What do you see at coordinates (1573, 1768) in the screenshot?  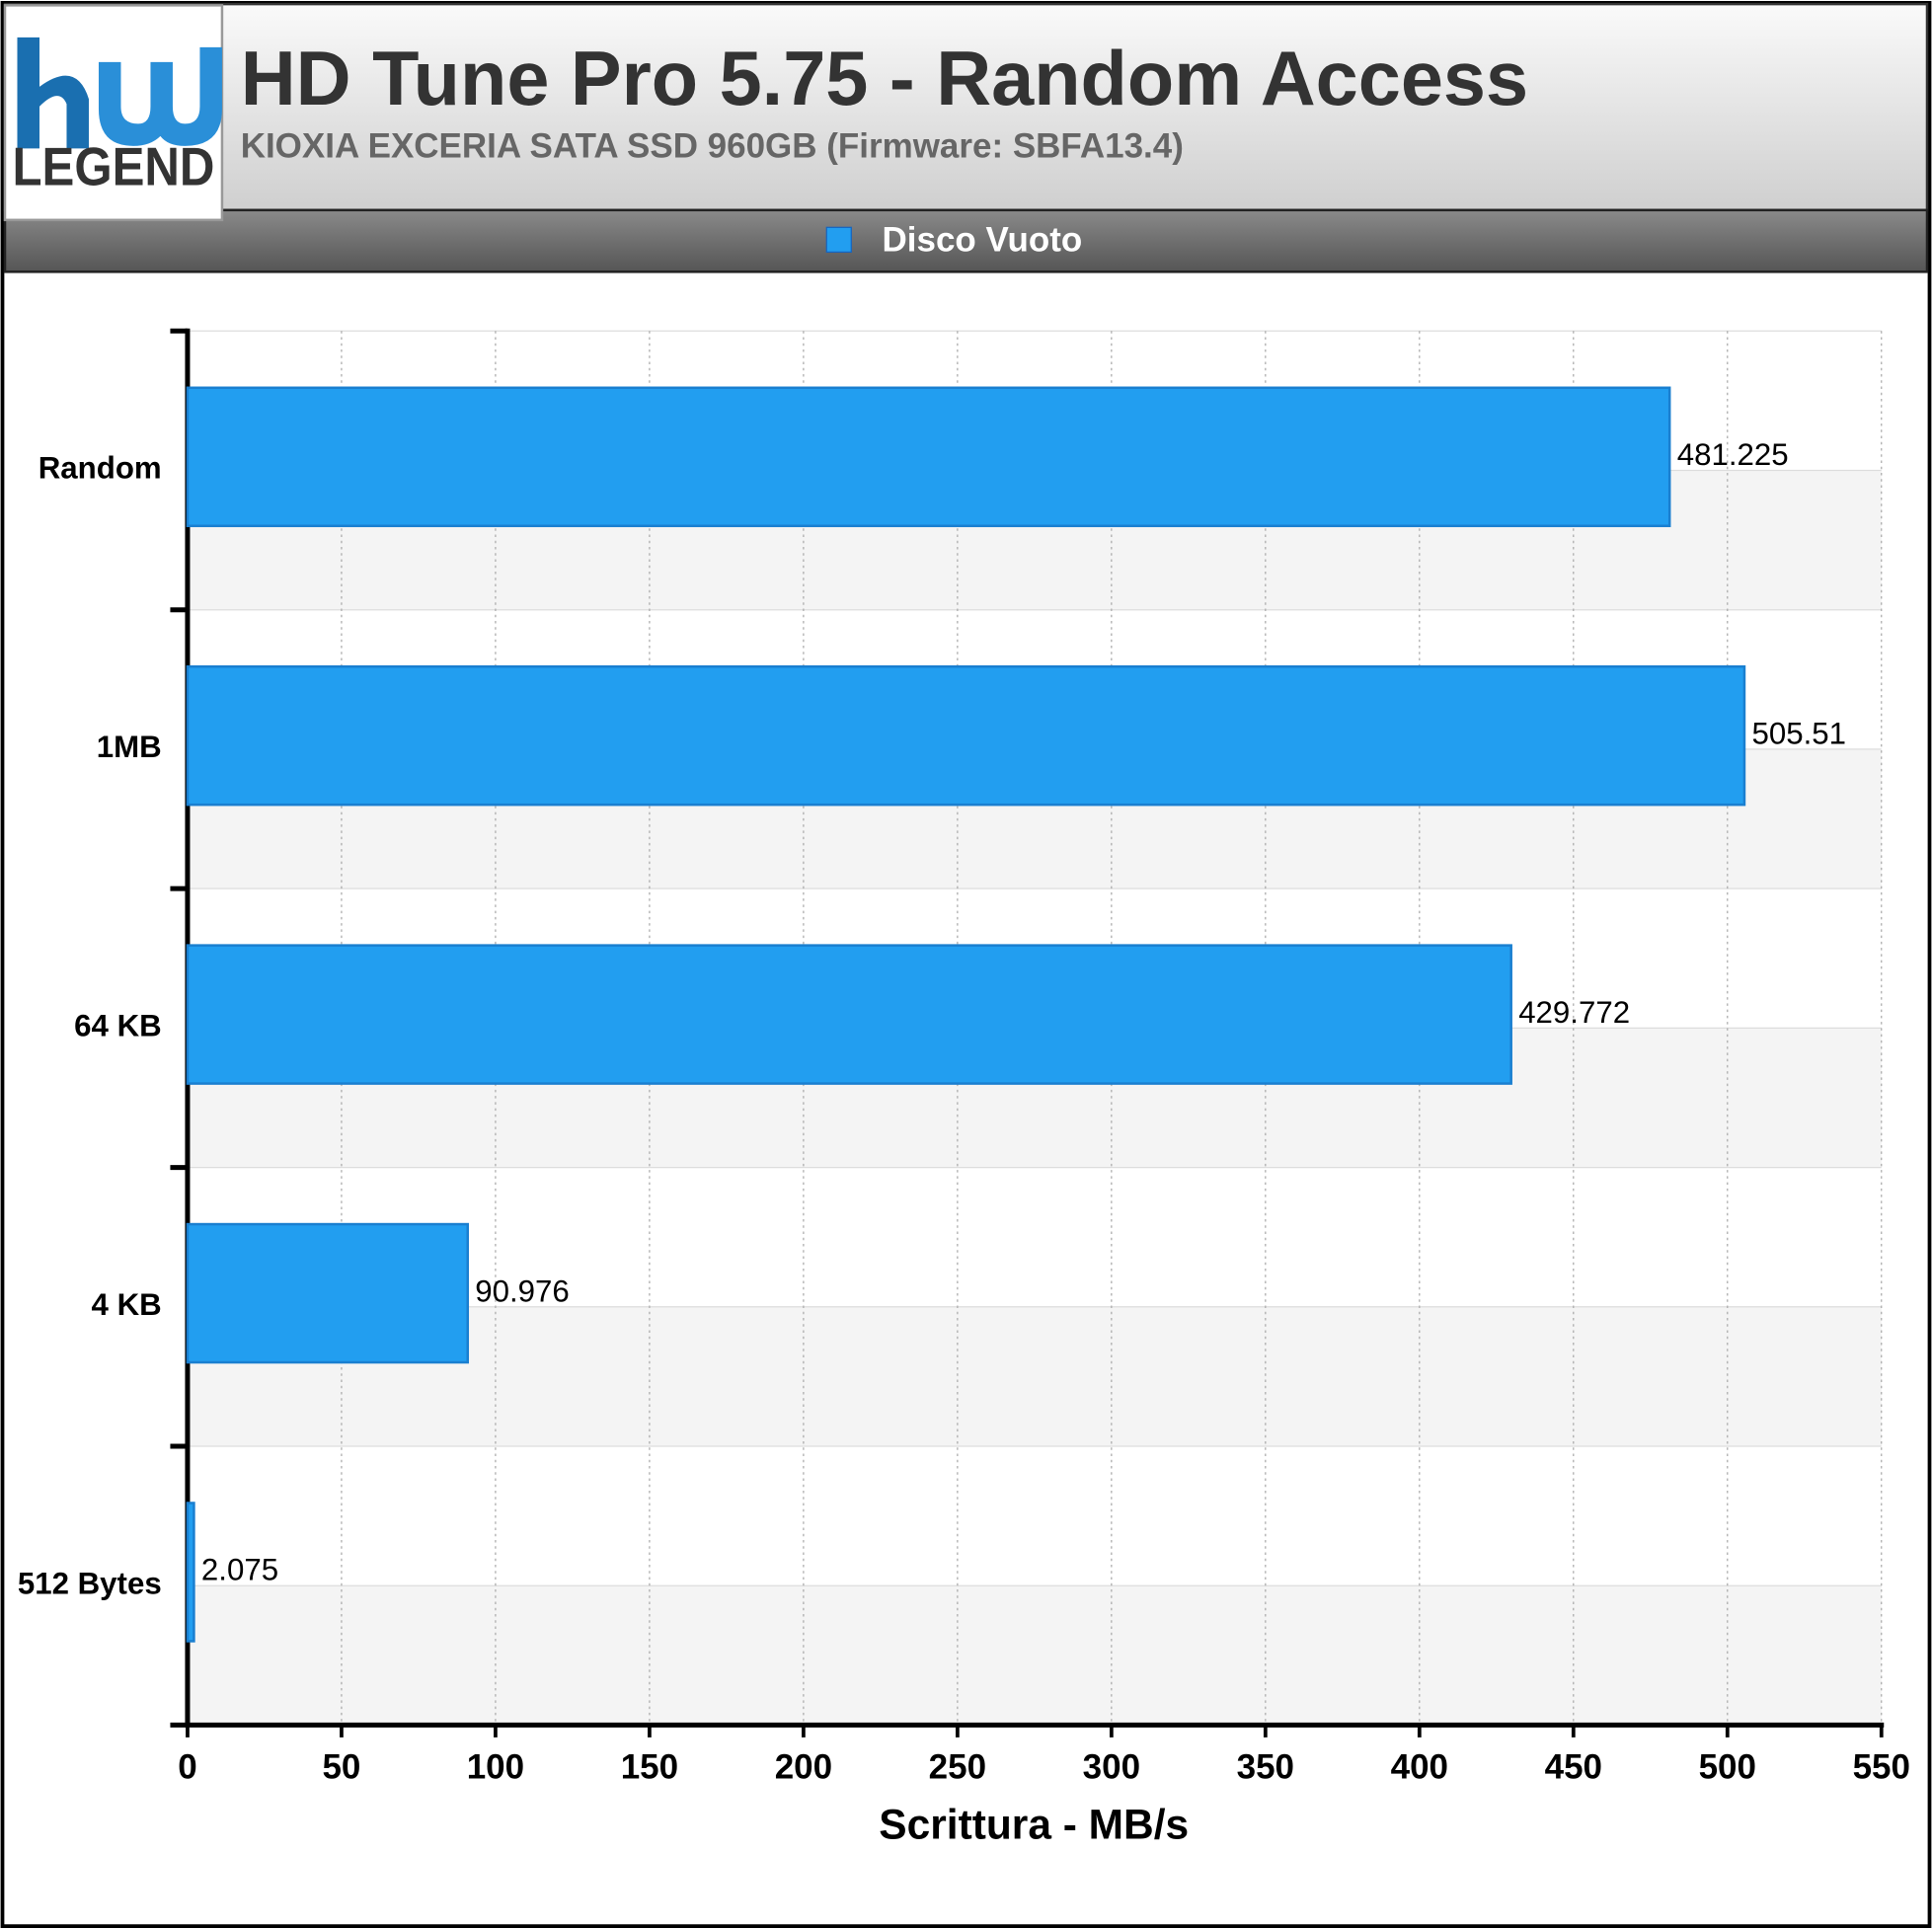 I see `x-tick-label: 450` at bounding box center [1573, 1768].